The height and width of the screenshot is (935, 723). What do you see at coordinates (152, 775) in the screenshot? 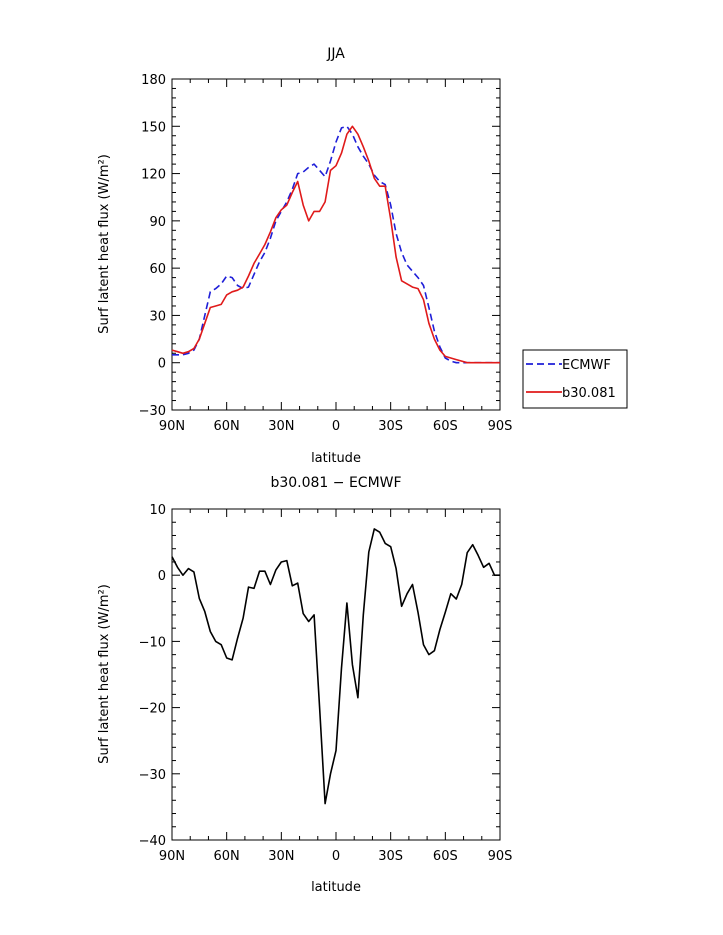
I see `bottom-y-tick-label: −30` at bounding box center [152, 775].